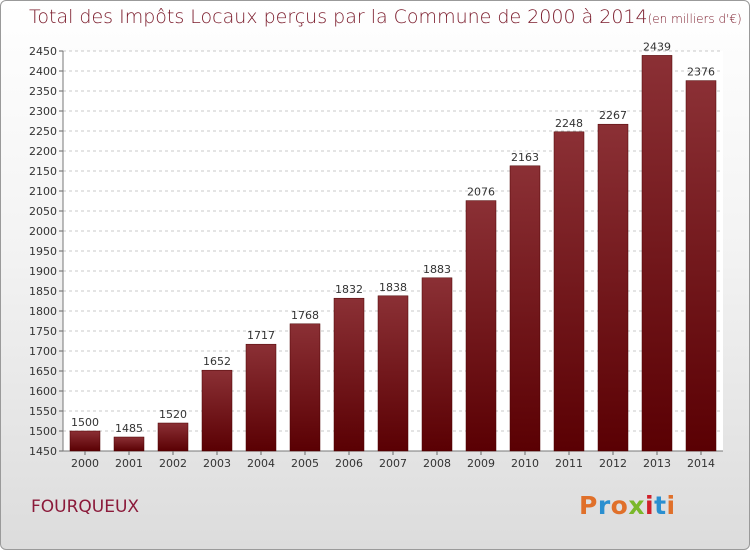  What do you see at coordinates (43, 251) in the screenshot?
I see `y-tick-label: 1950` at bounding box center [43, 251].